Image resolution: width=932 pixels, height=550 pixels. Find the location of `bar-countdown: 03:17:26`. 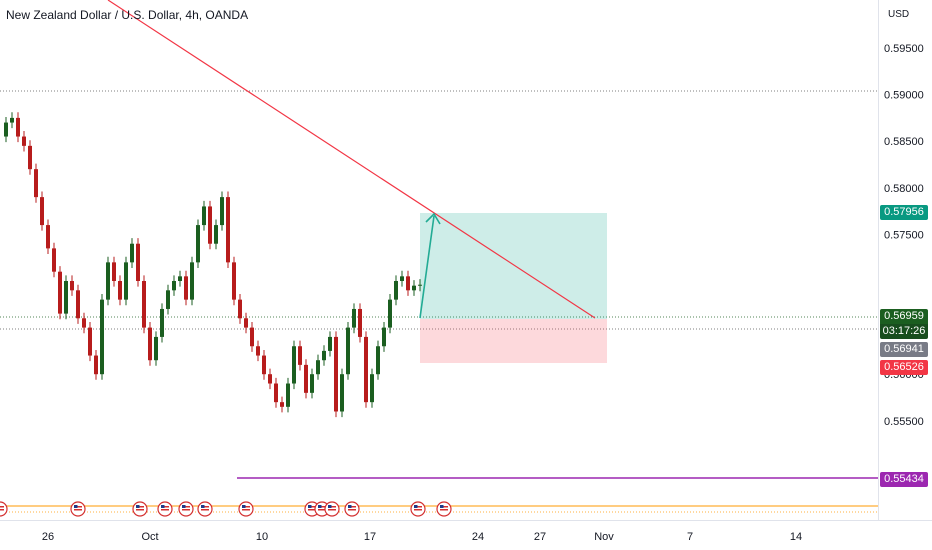

bar-countdown: 03:17:26 is located at coordinates (904, 331).